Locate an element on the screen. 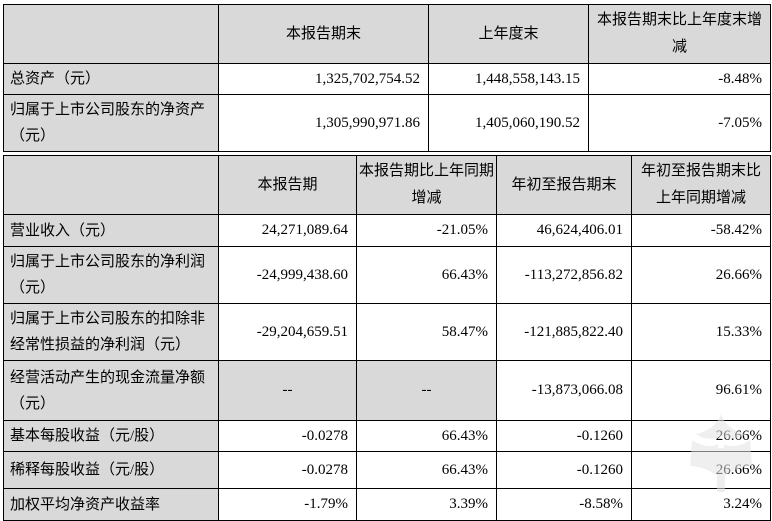 This screenshot has width=772, height=521. row-label-cell: 归属于上市公司股东的净资产（元） is located at coordinates (111, 123).